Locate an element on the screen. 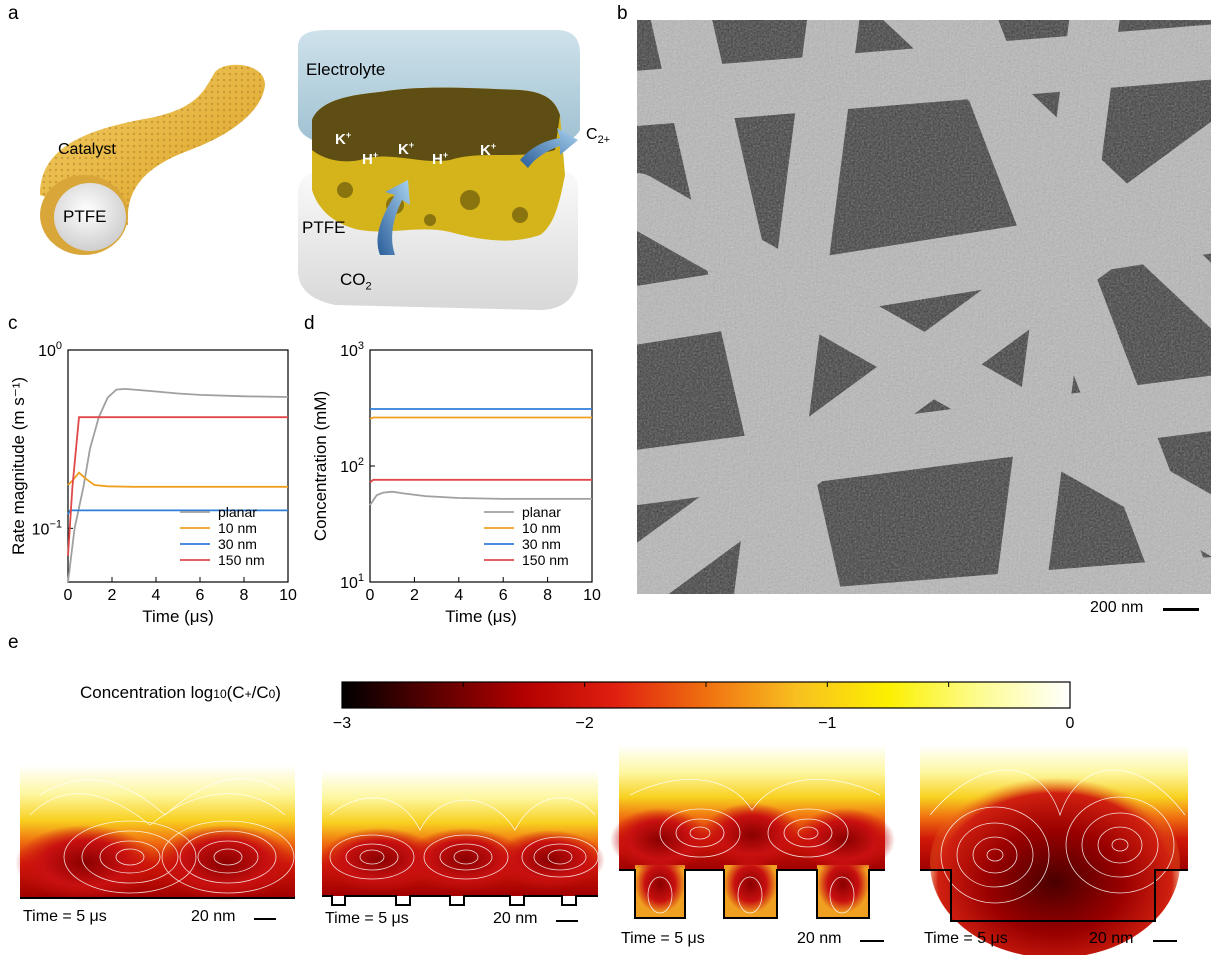 The width and height of the screenshot is (1211, 955). y-tick-label: 10⁻¹ is located at coordinates (47, 528).